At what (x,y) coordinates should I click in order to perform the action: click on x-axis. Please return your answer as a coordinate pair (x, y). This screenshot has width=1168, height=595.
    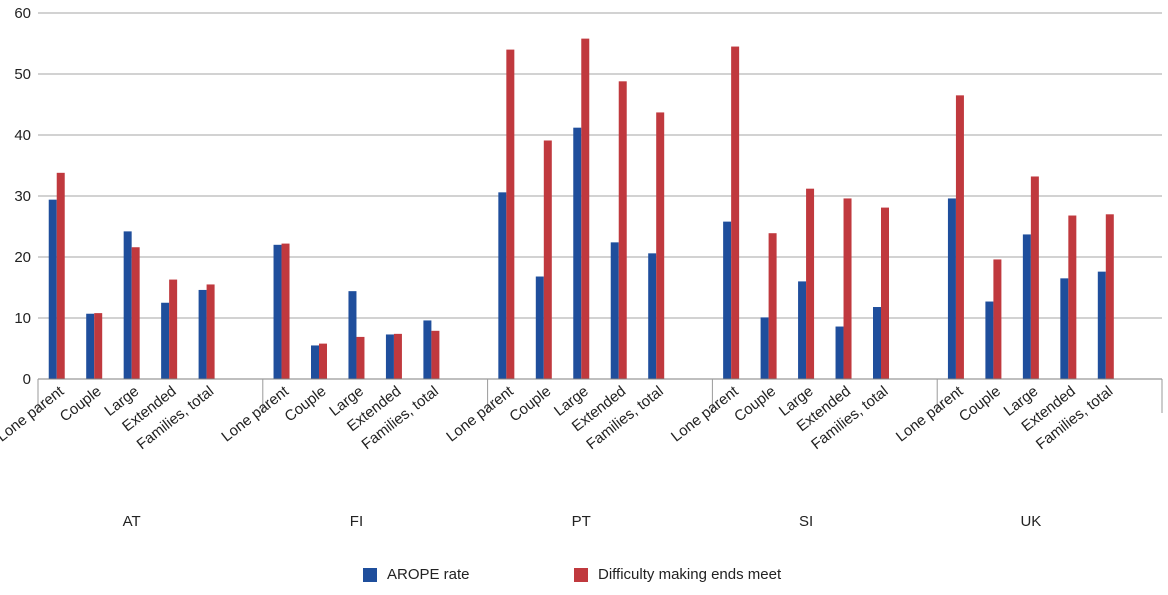
    Looking at the image, I should click on (600, 395).